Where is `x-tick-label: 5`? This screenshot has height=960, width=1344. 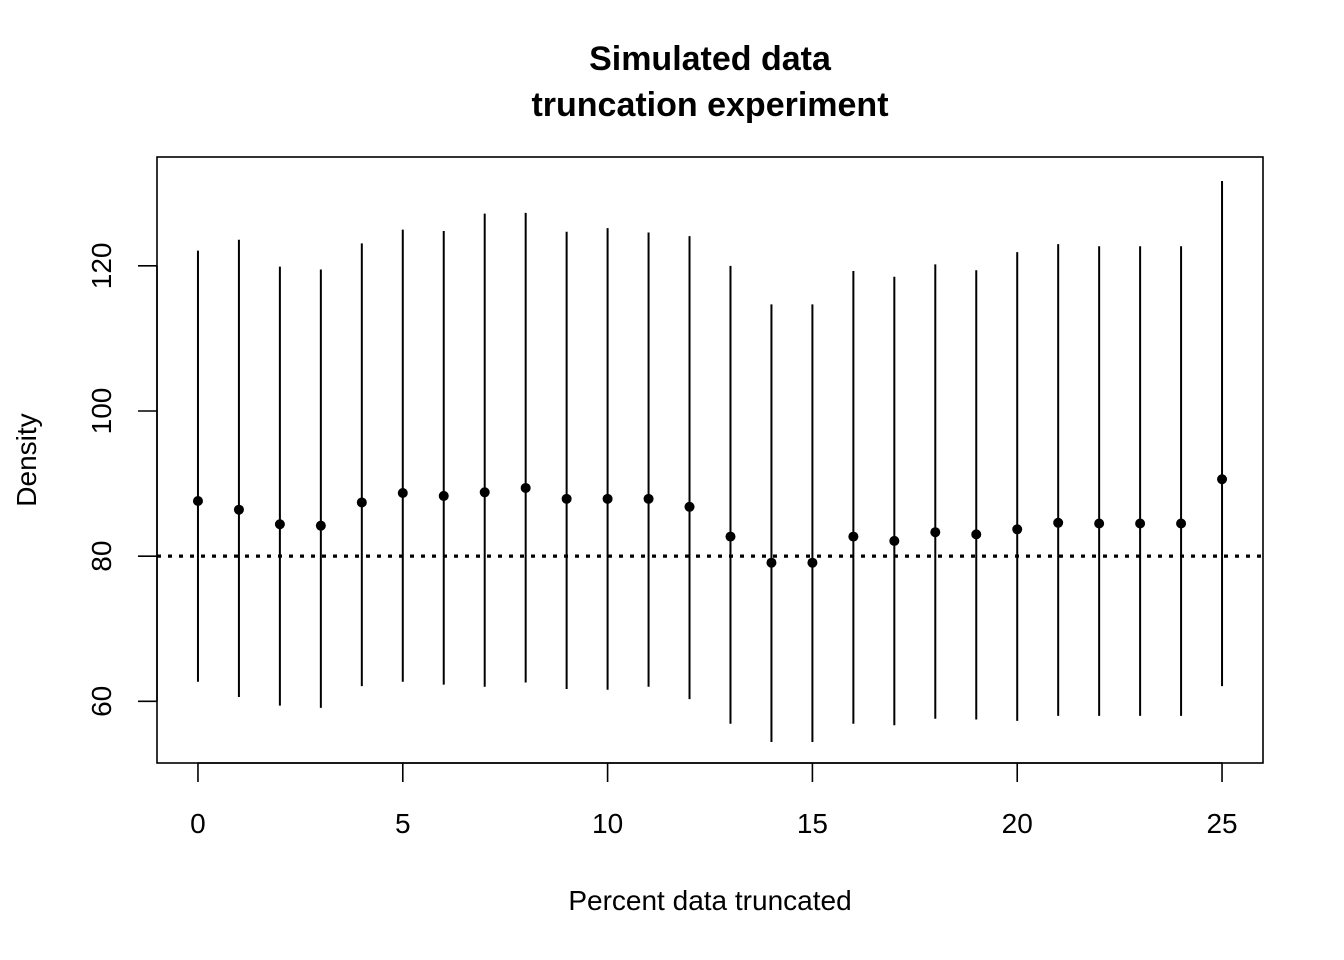
x-tick-label: 5 is located at coordinates (403, 823).